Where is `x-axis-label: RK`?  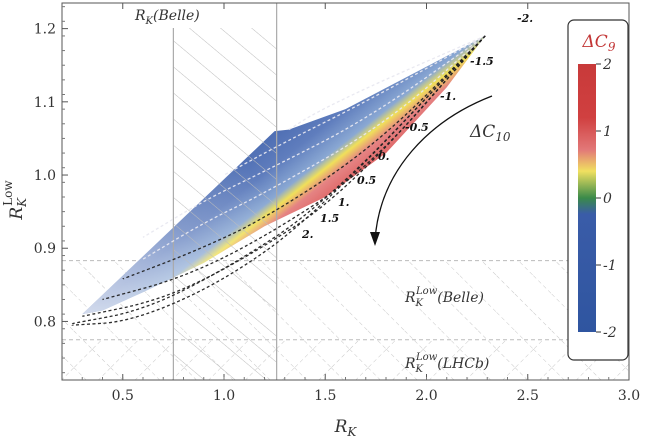 x-axis-label: RK is located at coordinates (346, 428).